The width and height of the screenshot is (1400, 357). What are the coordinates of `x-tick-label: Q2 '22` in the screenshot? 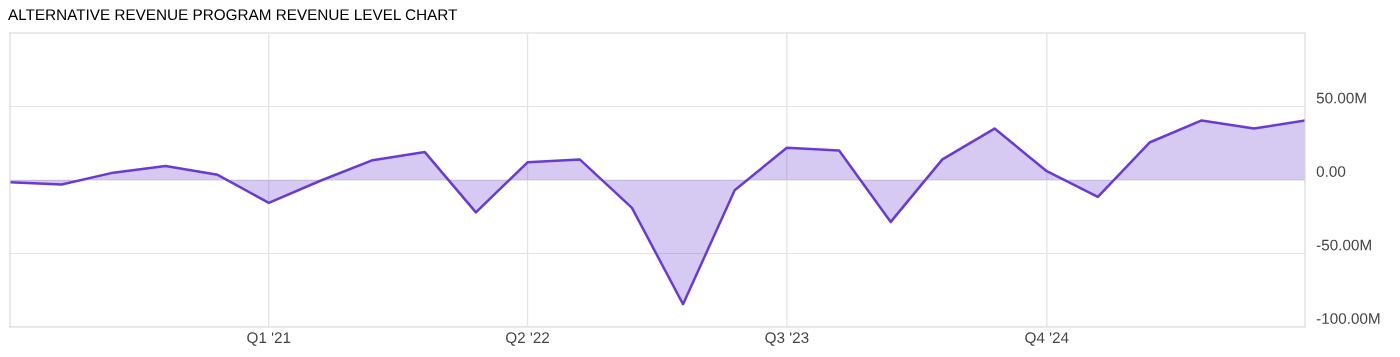 It's located at (528, 339).